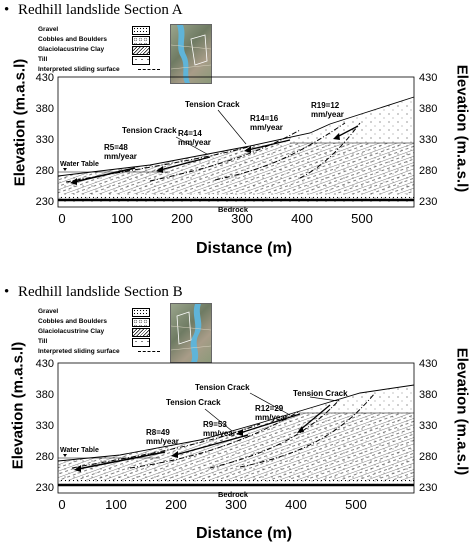 The height and width of the screenshot is (550, 474). I want to click on section-a-y-ticks: 430 380 330 280 230, so click(45, 140).